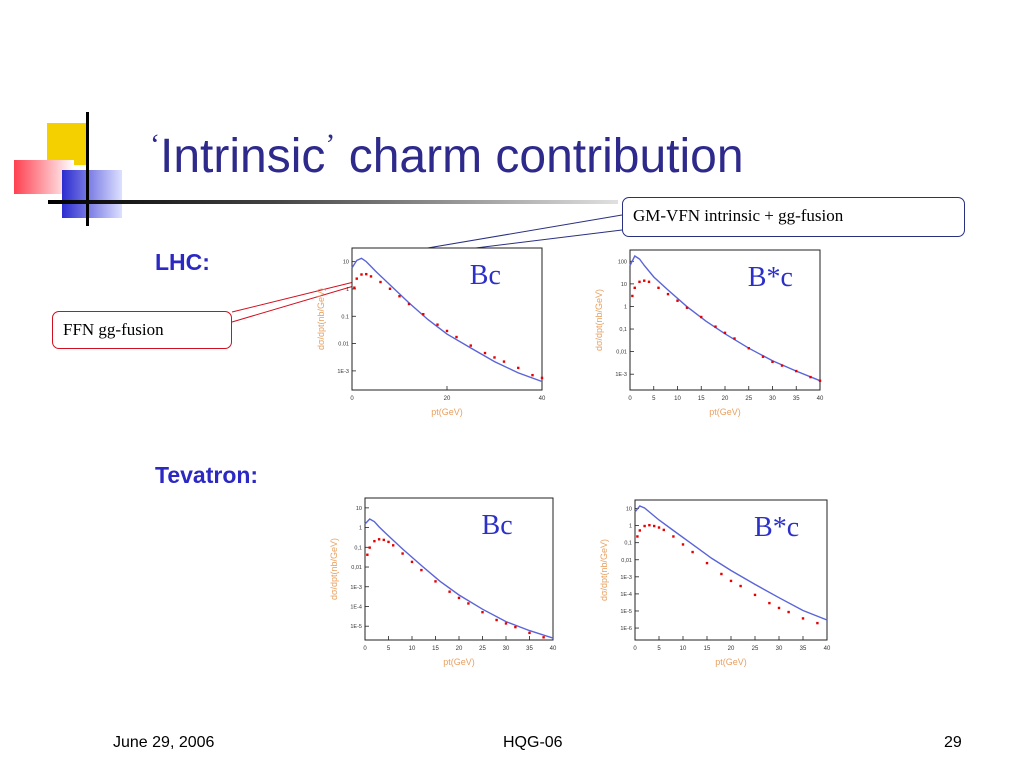 The height and width of the screenshot is (768, 1024). I want to click on footer-page-number: 29, so click(953, 742).